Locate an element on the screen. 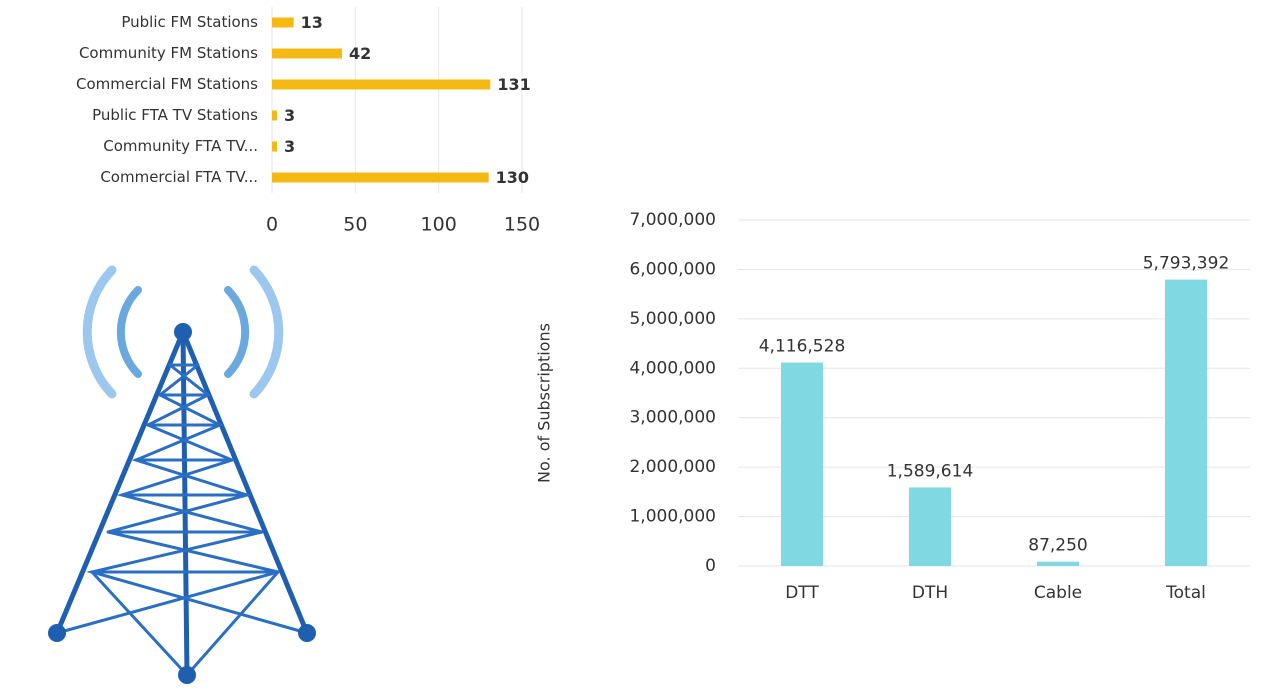 The image size is (1262, 688). value-label: 5,793,392 is located at coordinates (1186, 264).